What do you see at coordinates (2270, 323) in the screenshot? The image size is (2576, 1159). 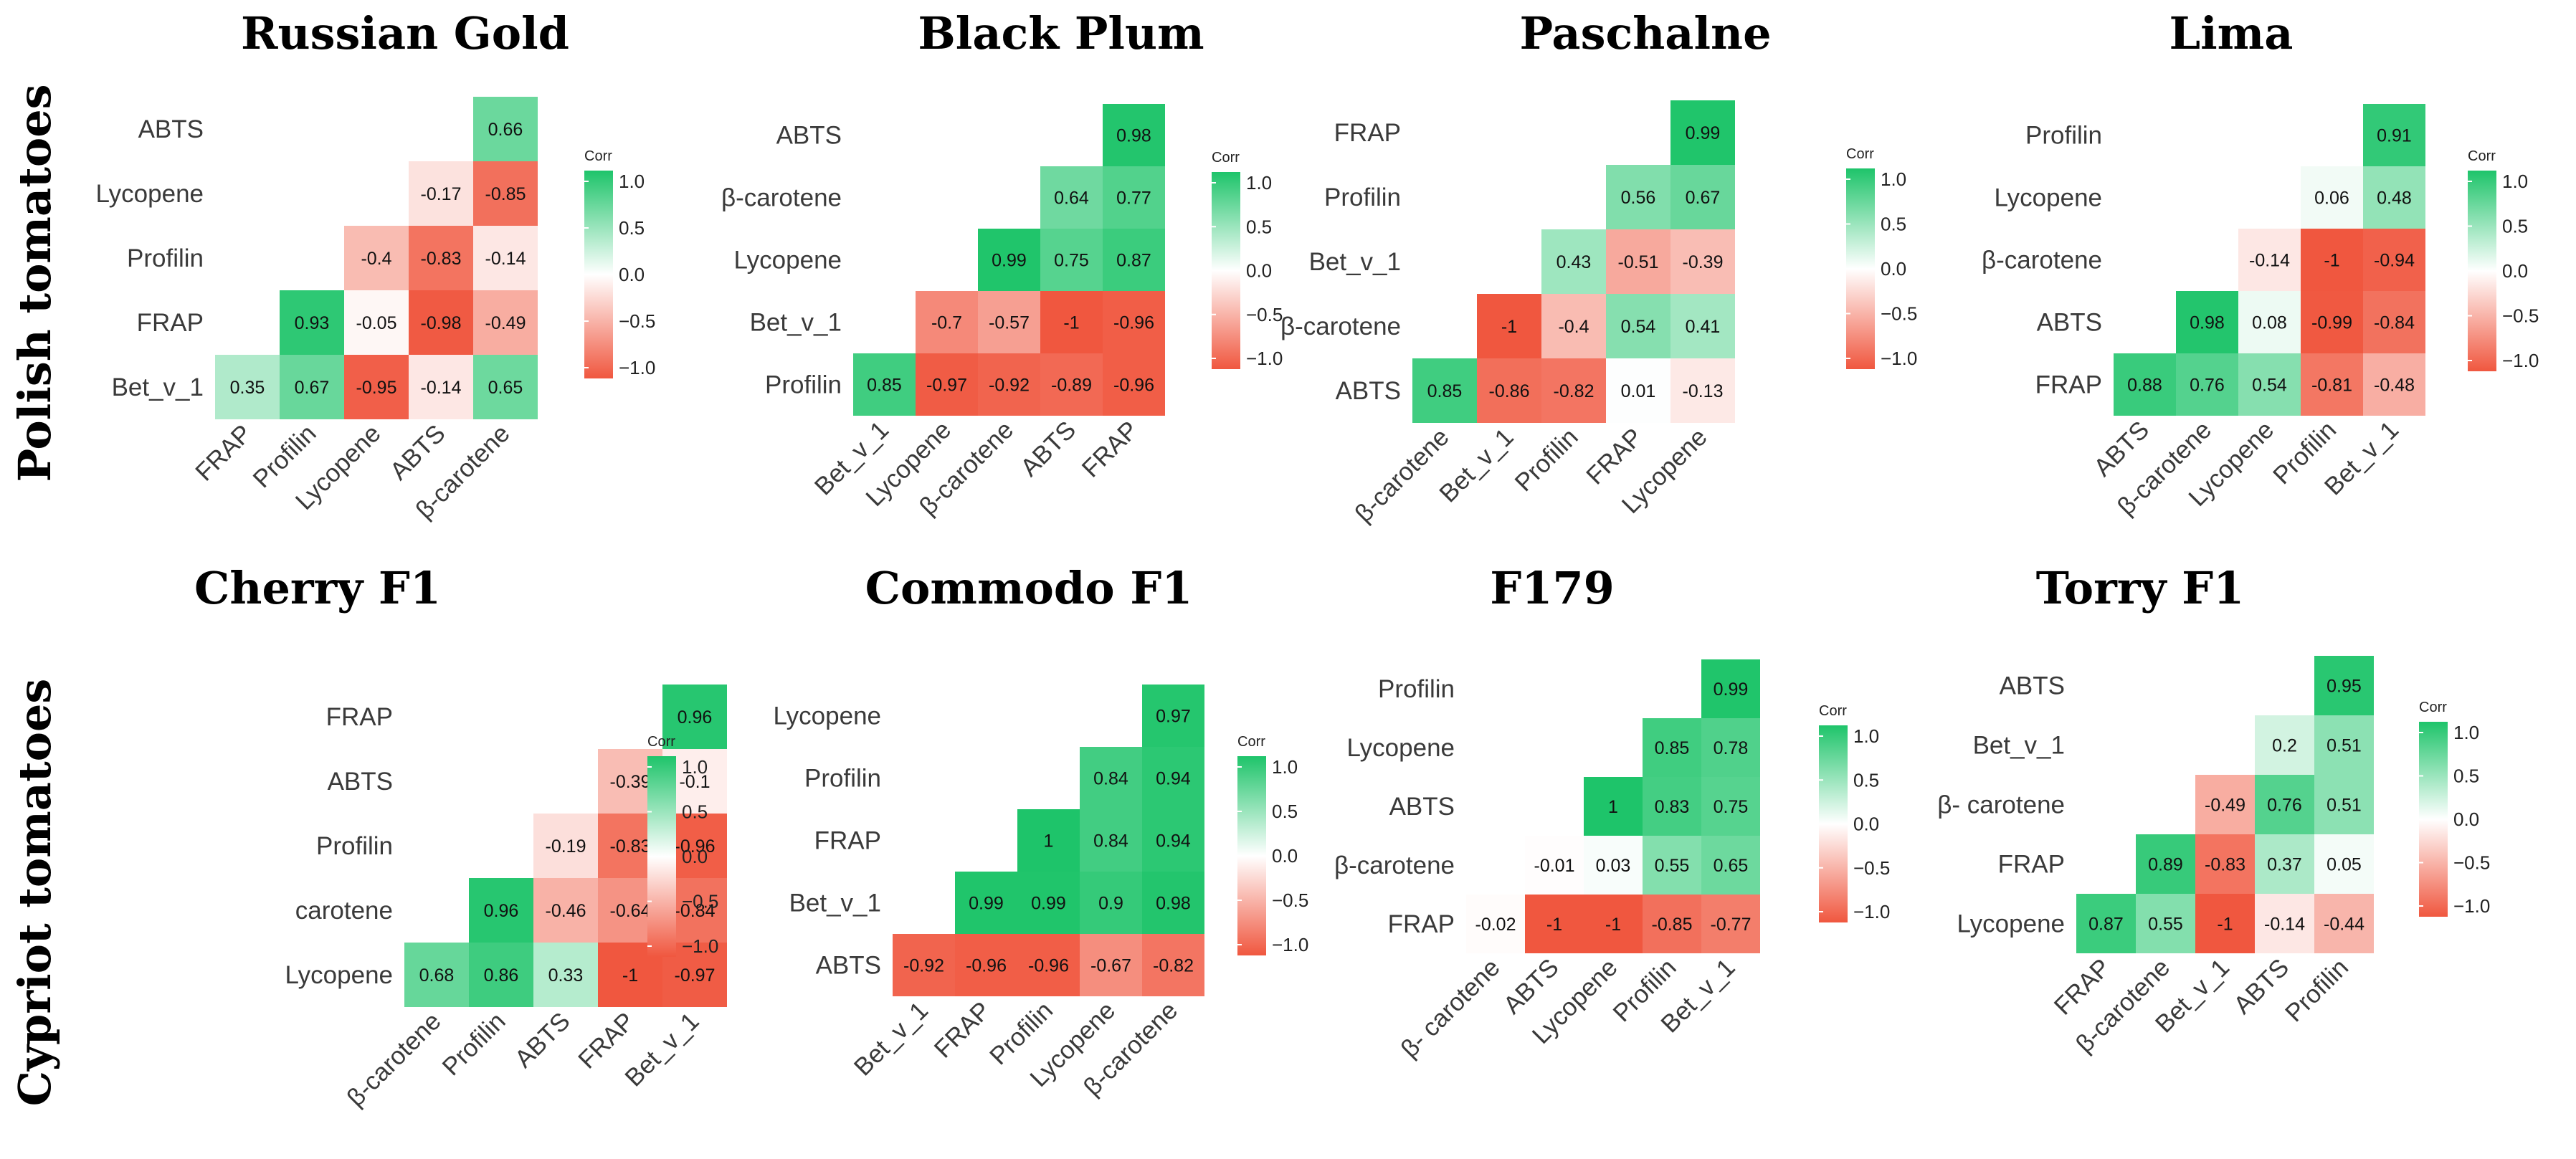 I see `cell-value-label: 0.08` at bounding box center [2270, 323].